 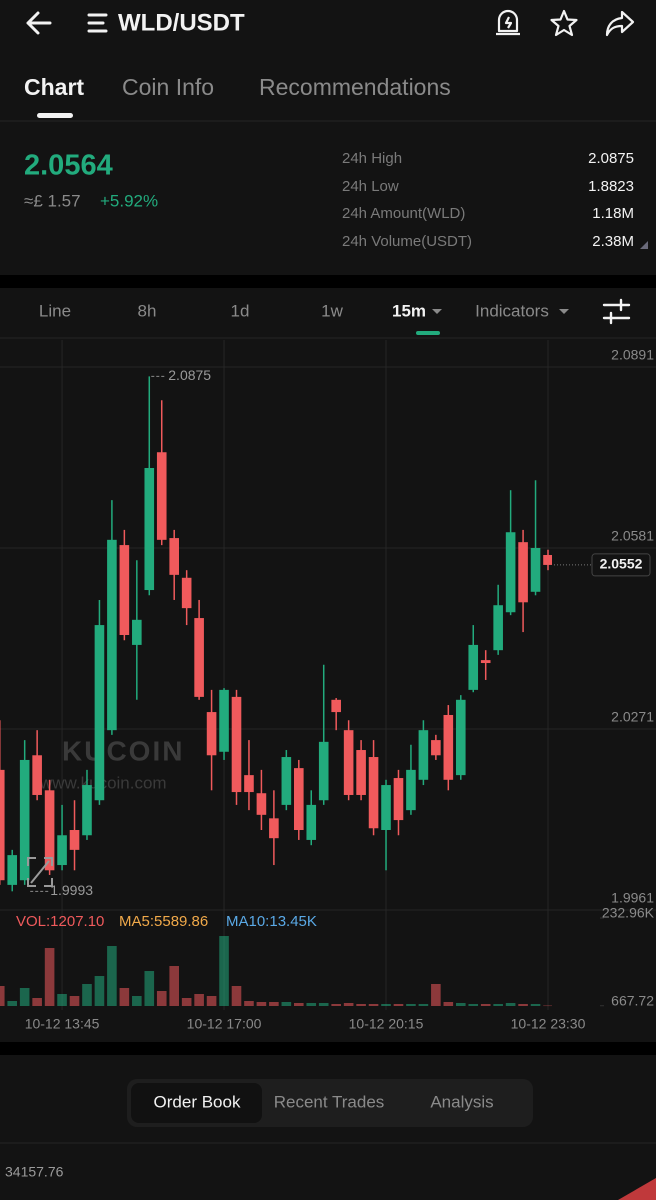 I want to click on timeframe: Line, so click(x=55, y=310).